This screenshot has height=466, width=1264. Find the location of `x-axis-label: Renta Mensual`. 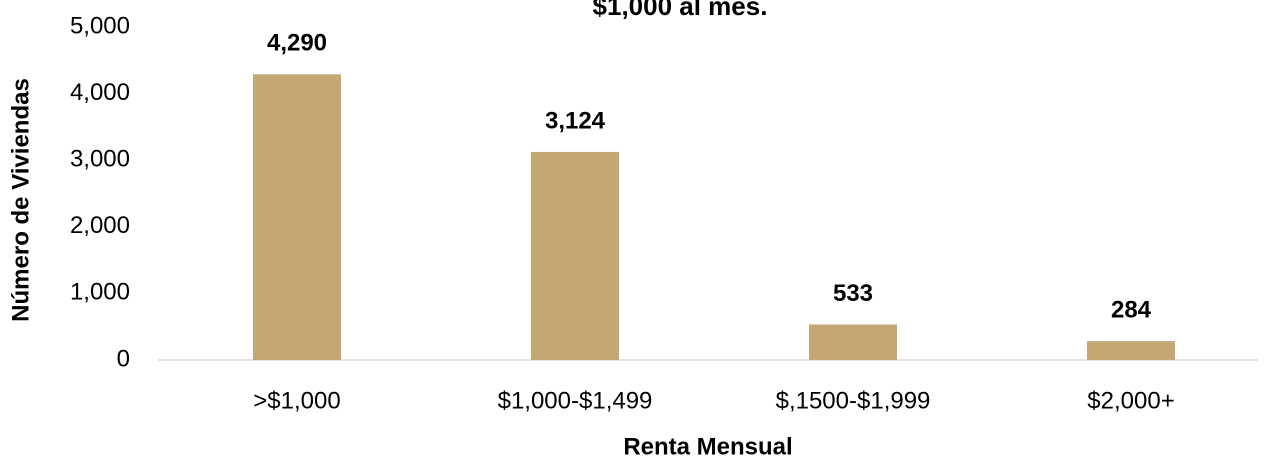

x-axis-label: Renta Mensual is located at coordinates (707, 446).